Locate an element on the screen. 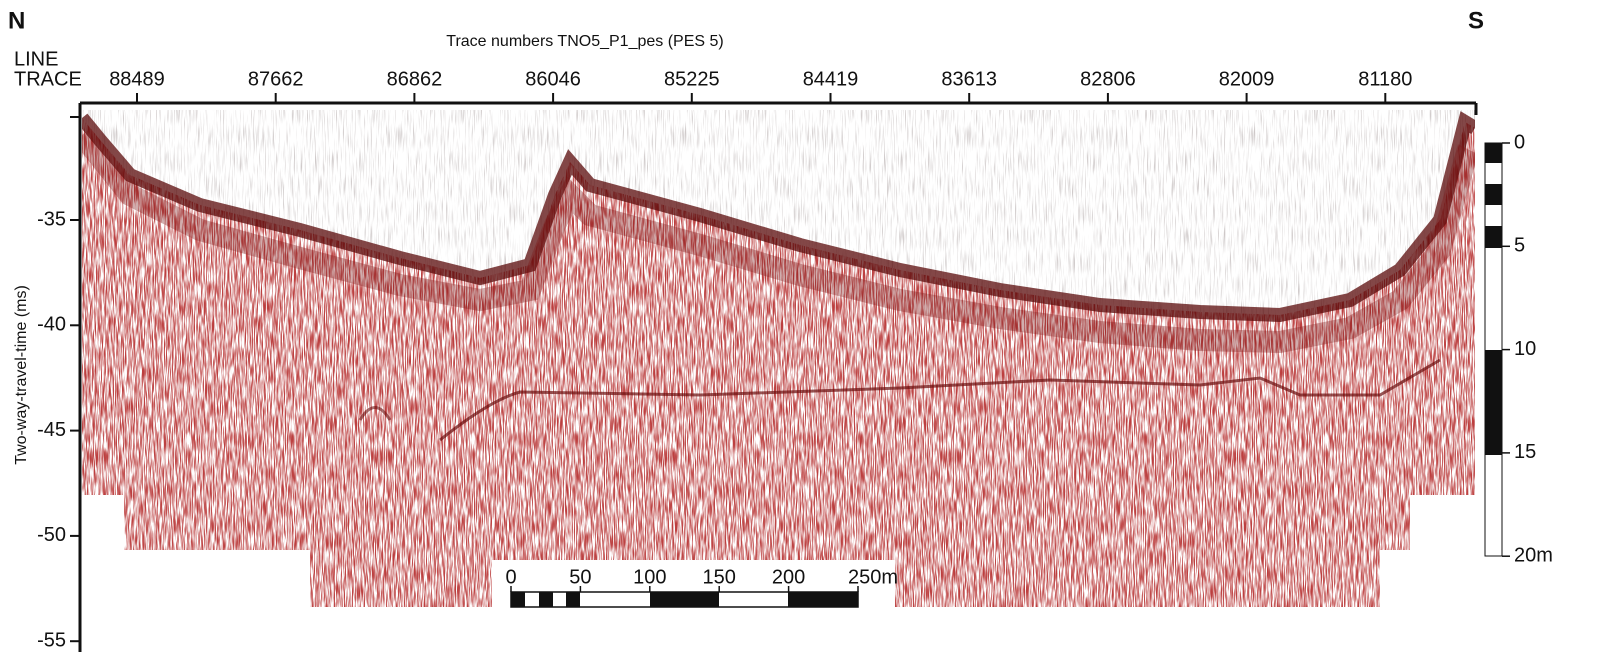 The image size is (1604, 669). trace-number: 82009 is located at coordinates (1247, 79).